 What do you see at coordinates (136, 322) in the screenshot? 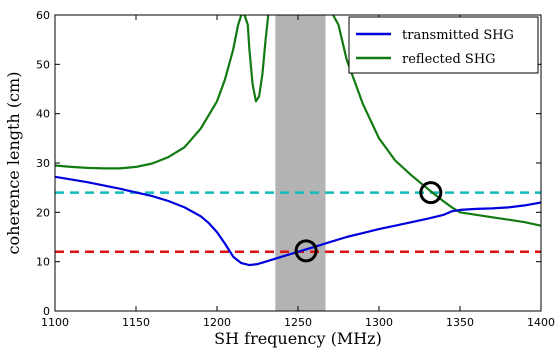
I see `x-tick-label-1: 1150` at bounding box center [136, 322].